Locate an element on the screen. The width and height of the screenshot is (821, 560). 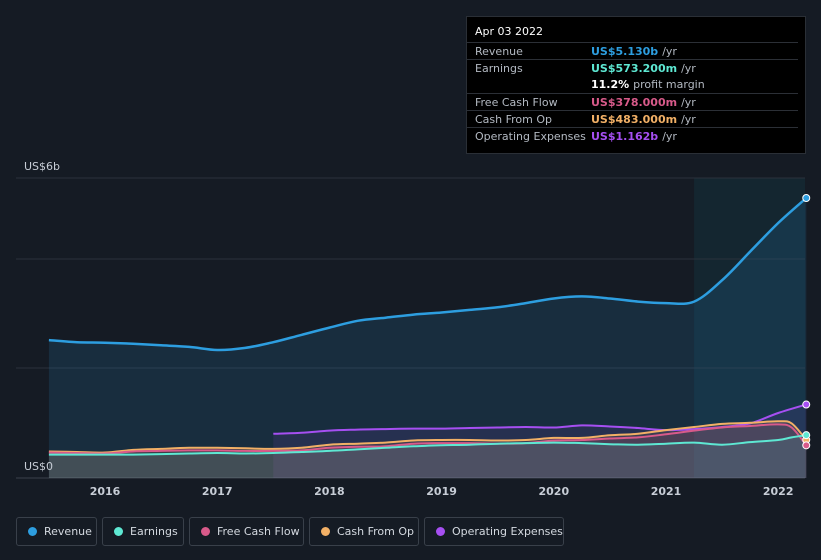
x-tick-label: 2019 is located at coordinates (441, 491).